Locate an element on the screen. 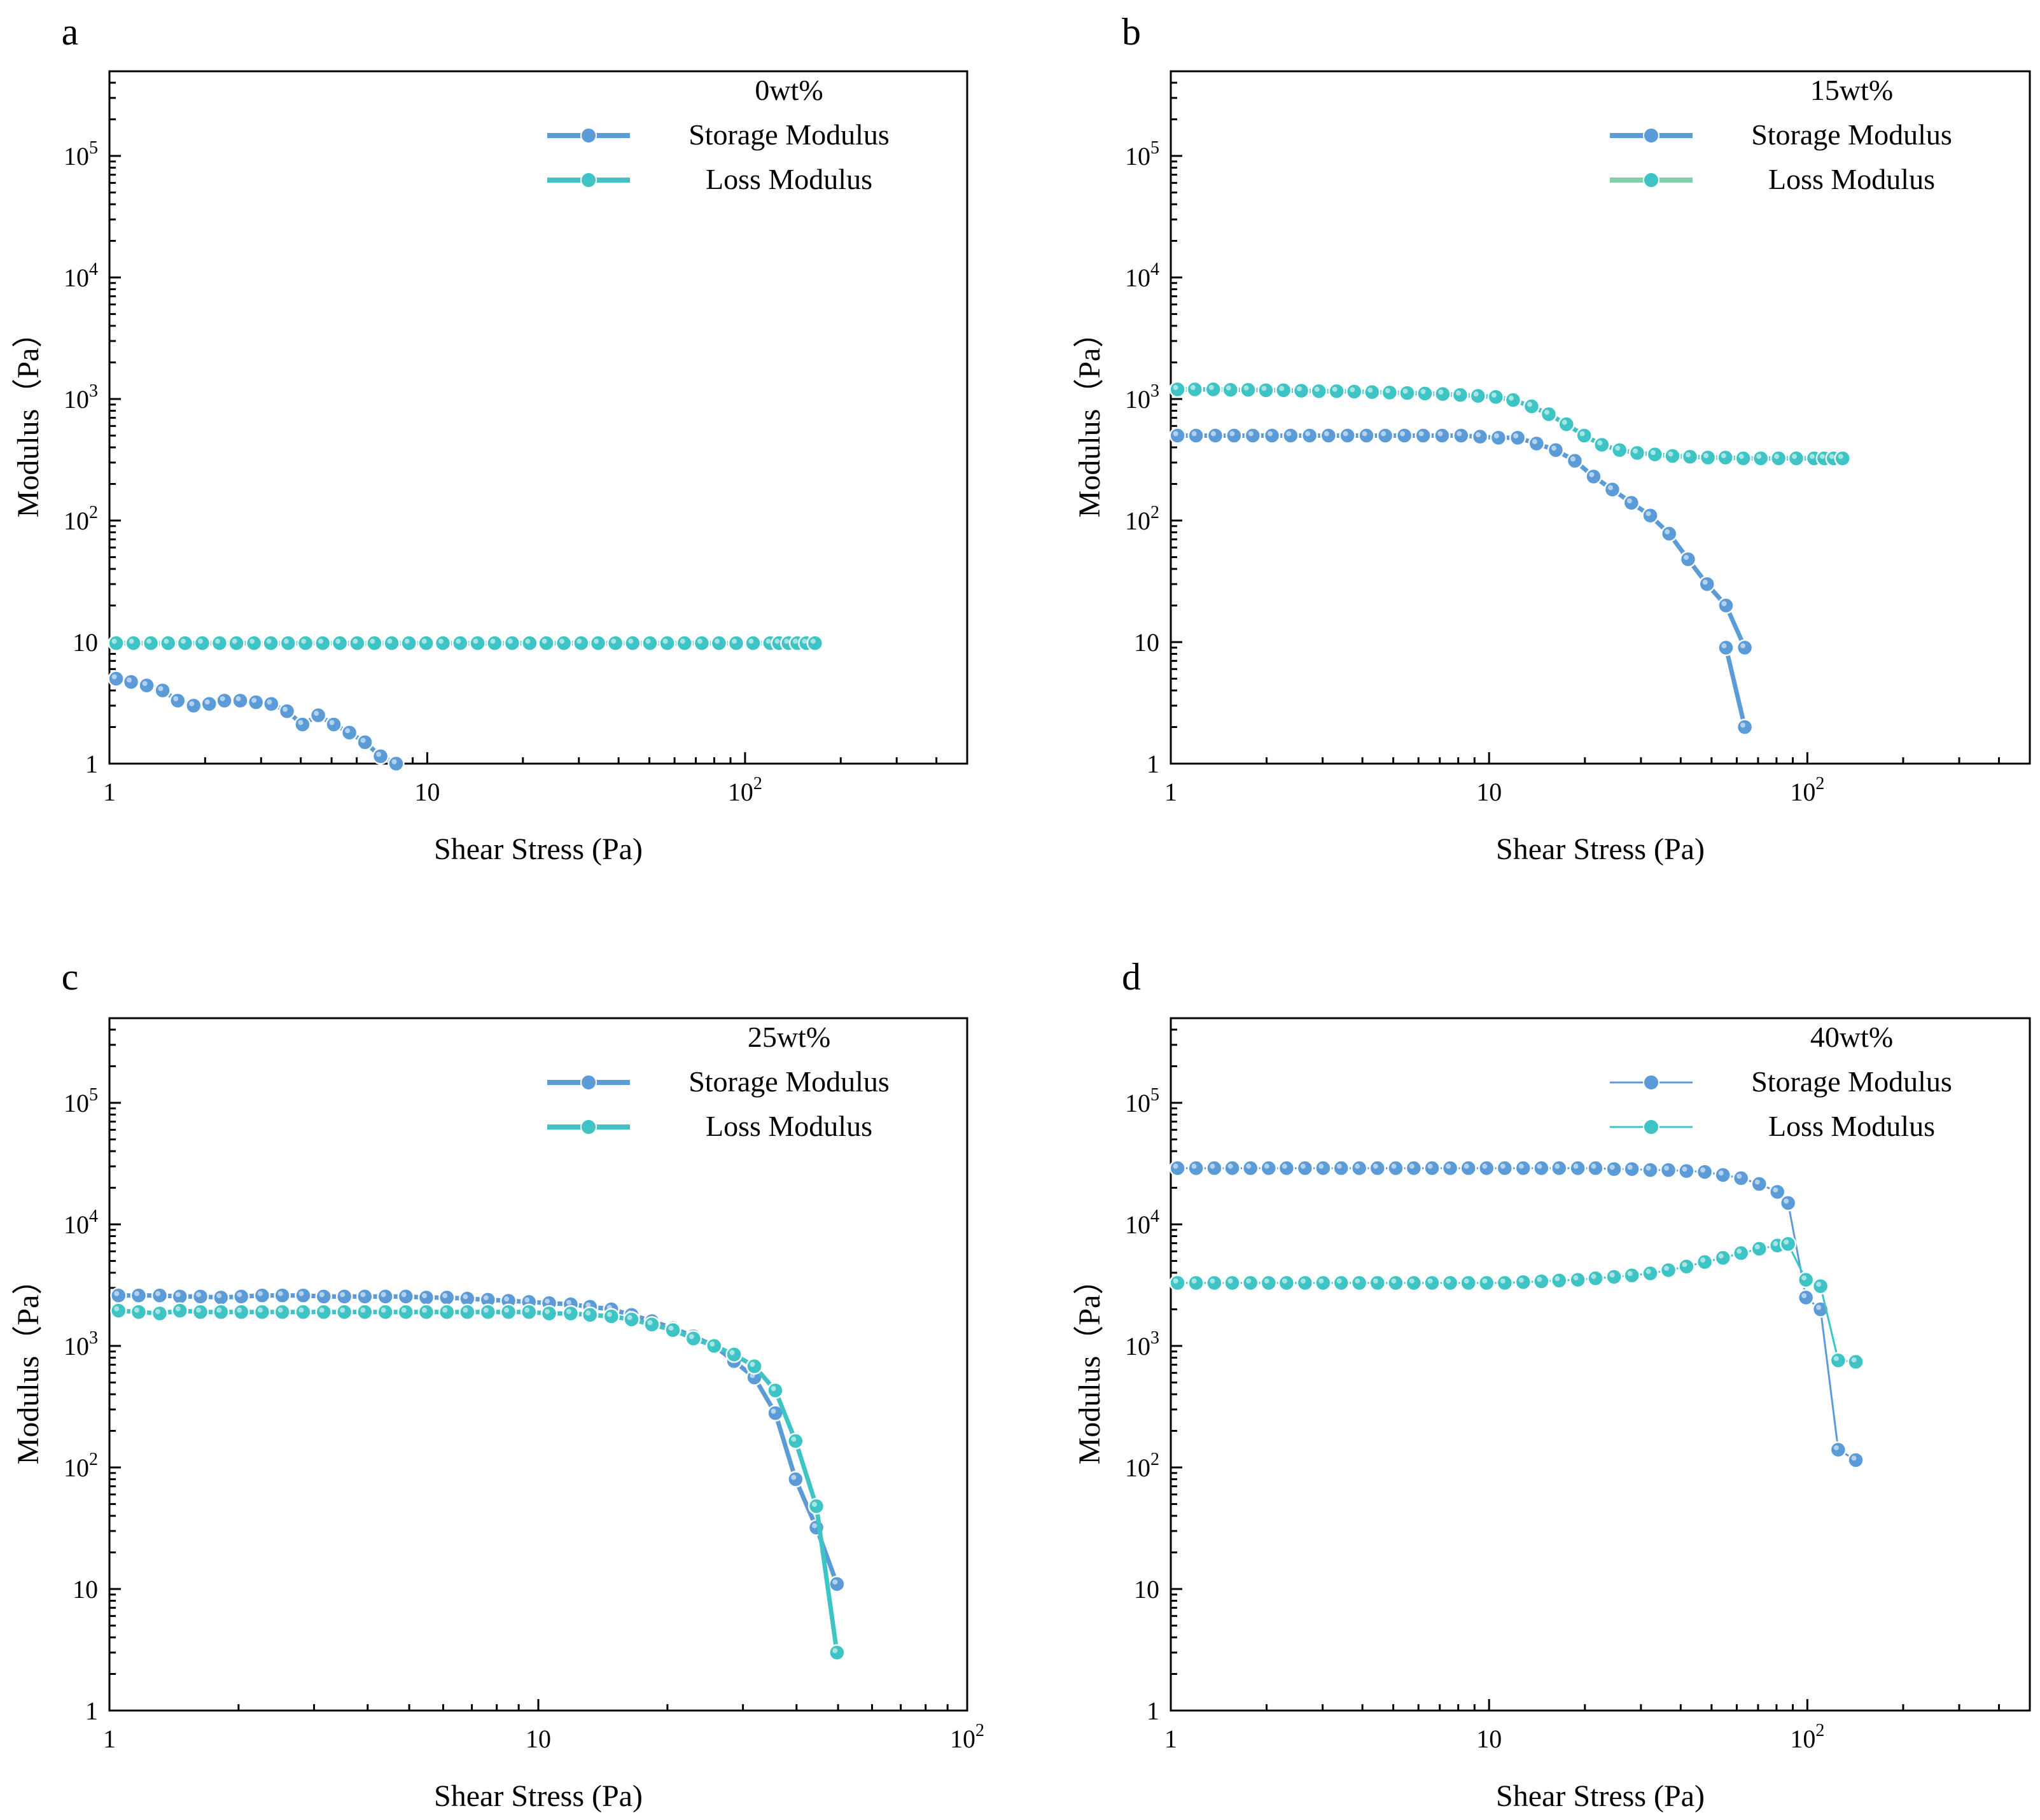 The image size is (2040, 1820). y-tick-label: 10 is located at coordinates (85, 642).